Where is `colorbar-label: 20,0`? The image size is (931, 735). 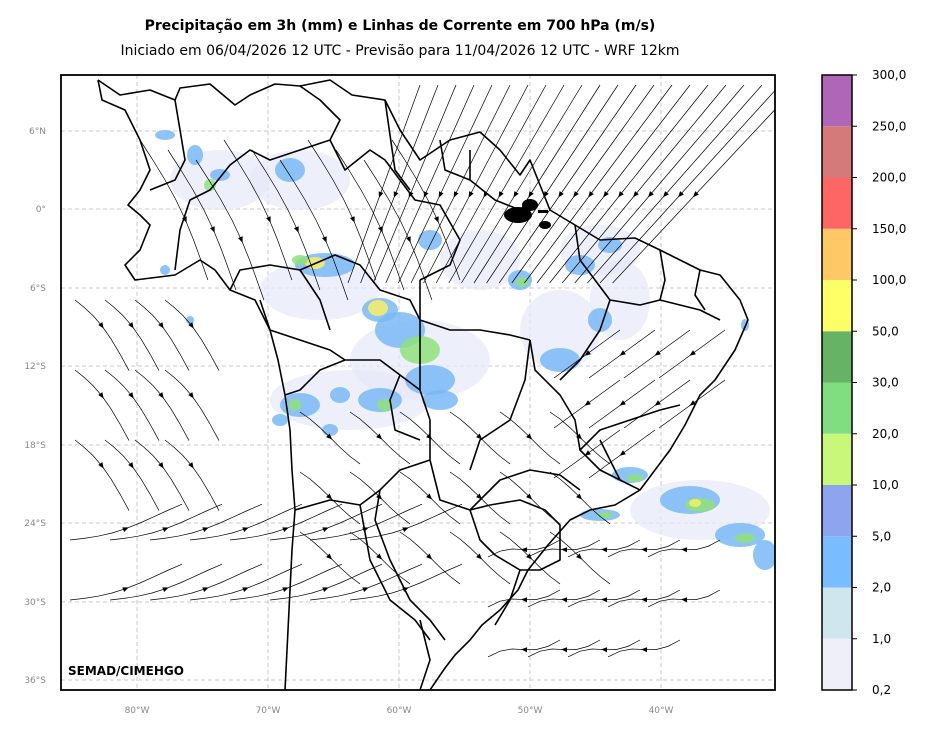
colorbar-label: 20,0 is located at coordinates (885, 434).